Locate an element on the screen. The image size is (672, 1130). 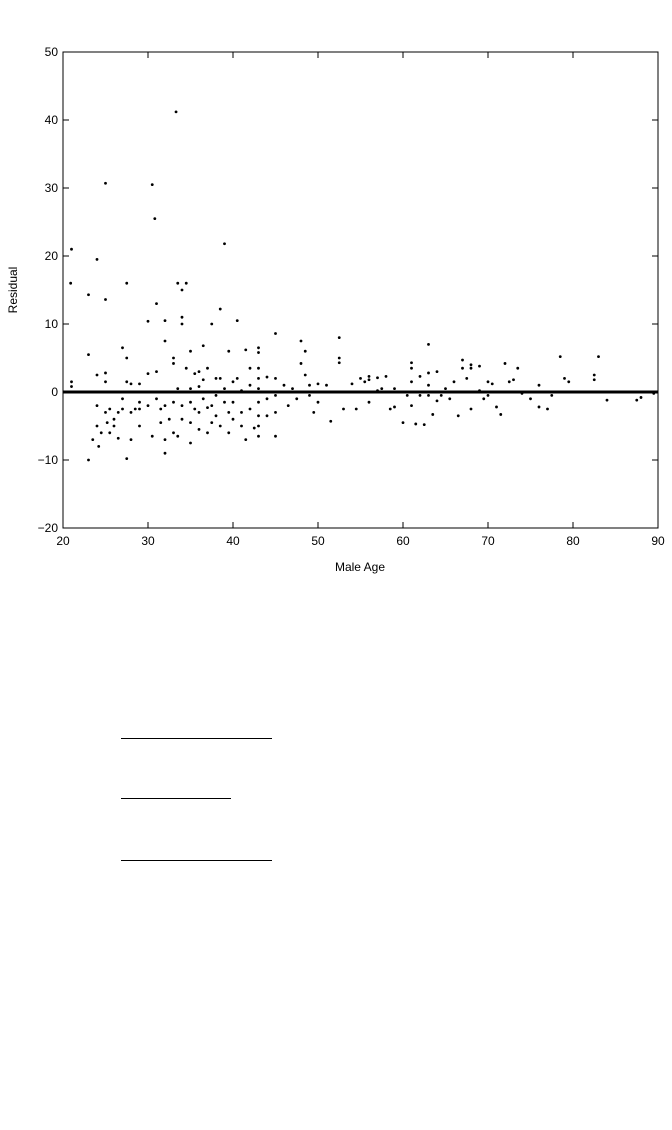
y-tick-label: 30 is located at coordinates (52, 188).